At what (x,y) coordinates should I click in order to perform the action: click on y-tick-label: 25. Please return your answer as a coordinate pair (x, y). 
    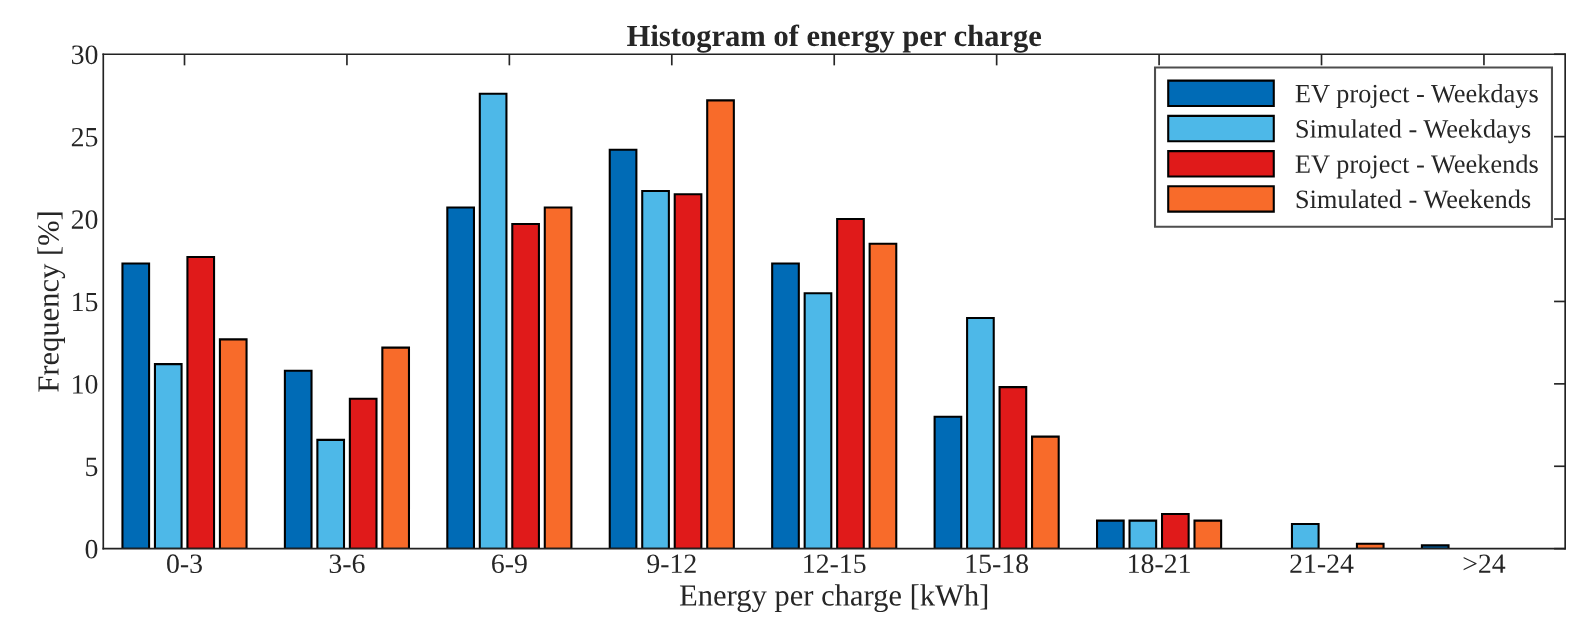
    Looking at the image, I should click on (84, 137).